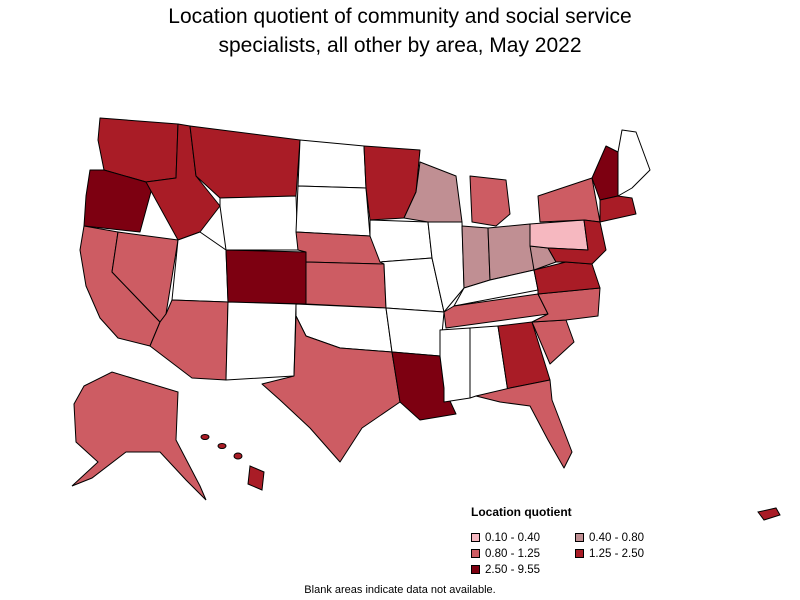 This screenshot has width=800, height=600. I want to click on legend-label: 2.50 - 9.55, so click(512, 569).